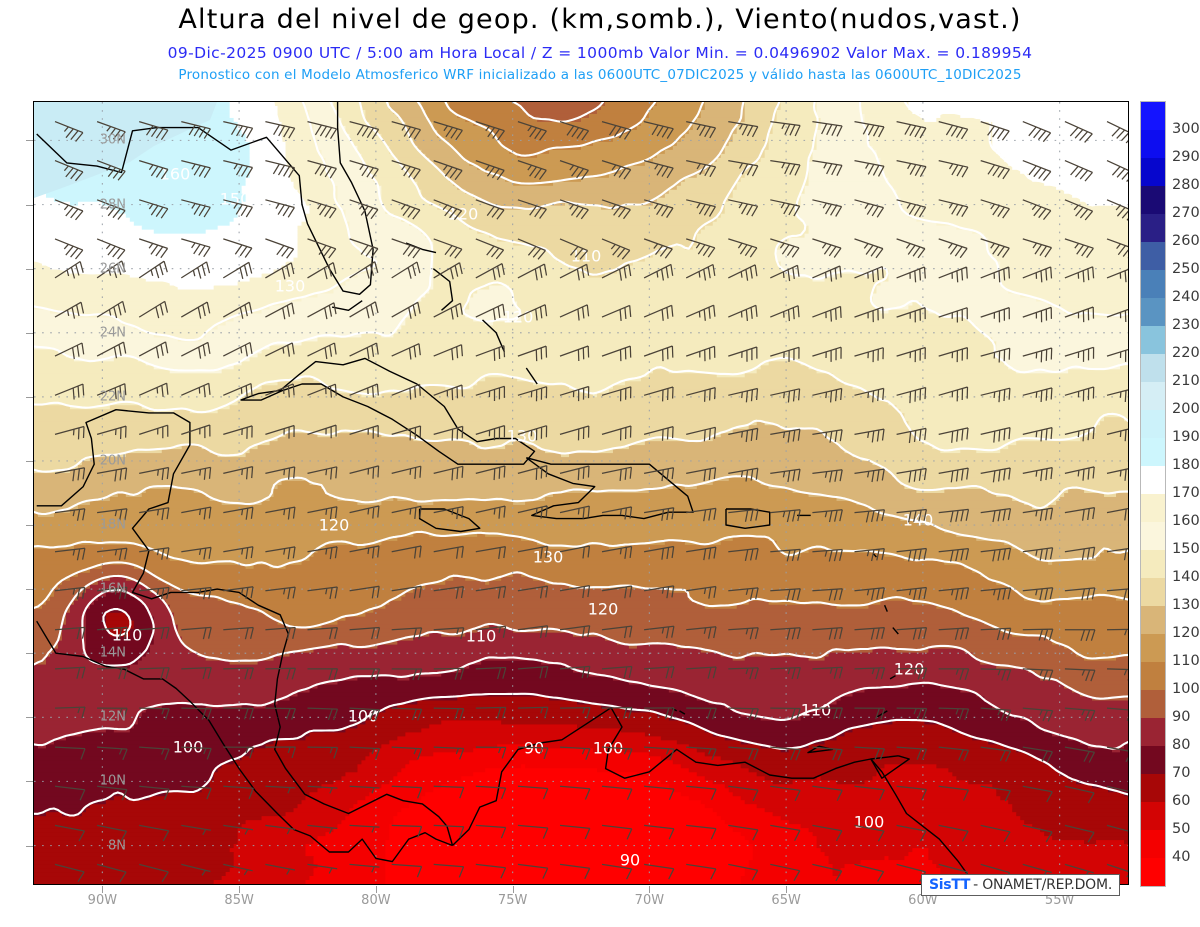 The width and height of the screenshot is (1200, 927). What do you see at coordinates (1186, 493) in the screenshot?
I see `colorbar-tick-label: 170` at bounding box center [1186, 493].